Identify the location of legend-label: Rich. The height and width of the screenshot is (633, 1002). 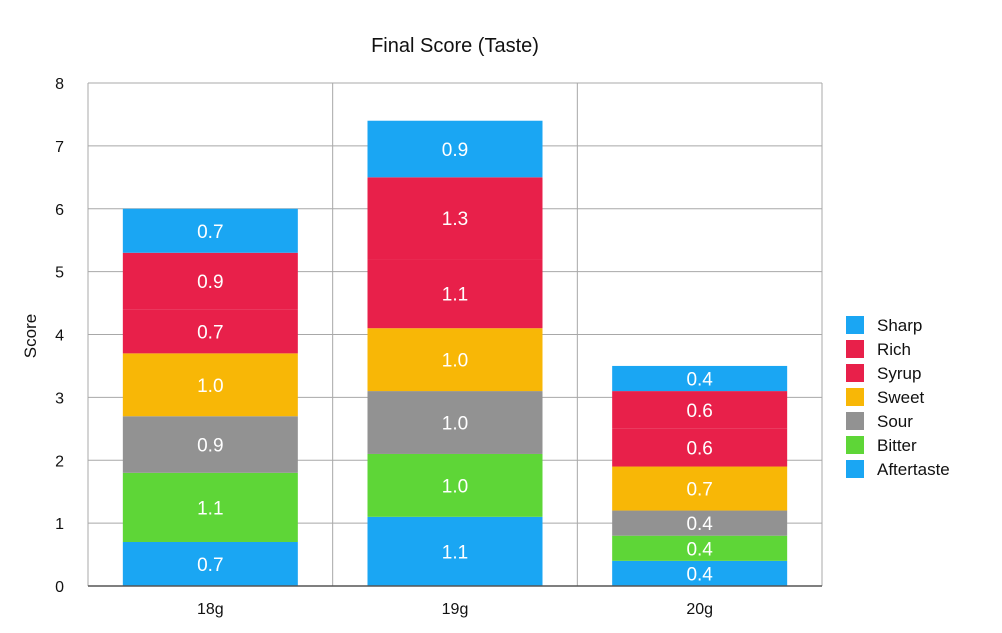
(894, 349).